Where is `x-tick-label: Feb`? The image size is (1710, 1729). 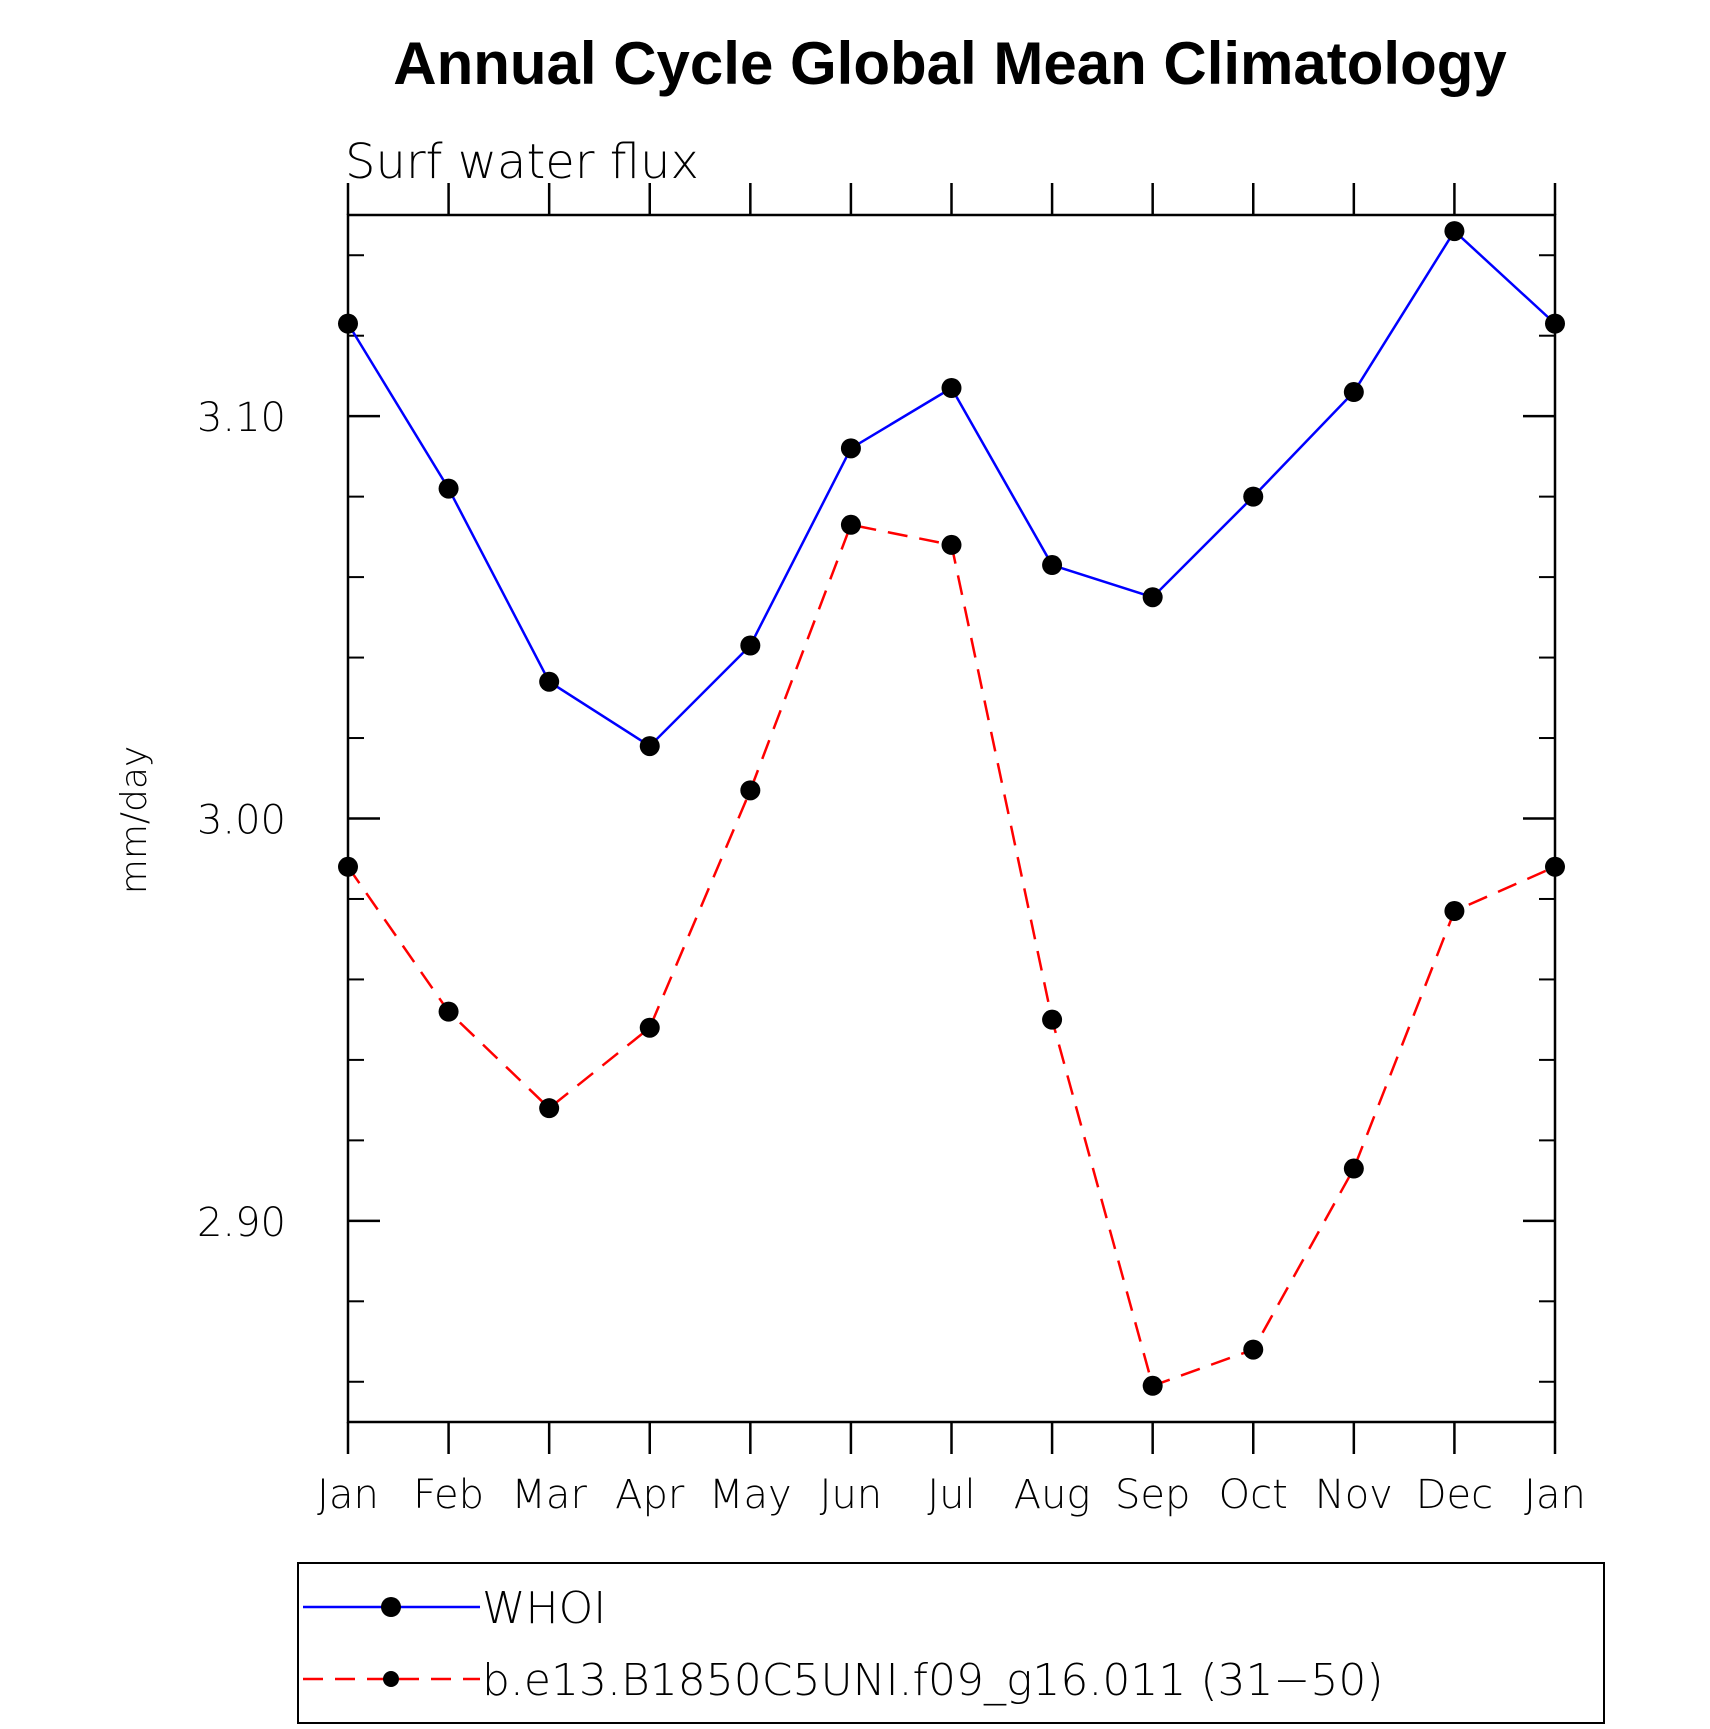
x-tick-label: Feb is located at coordinates (448, 1495).